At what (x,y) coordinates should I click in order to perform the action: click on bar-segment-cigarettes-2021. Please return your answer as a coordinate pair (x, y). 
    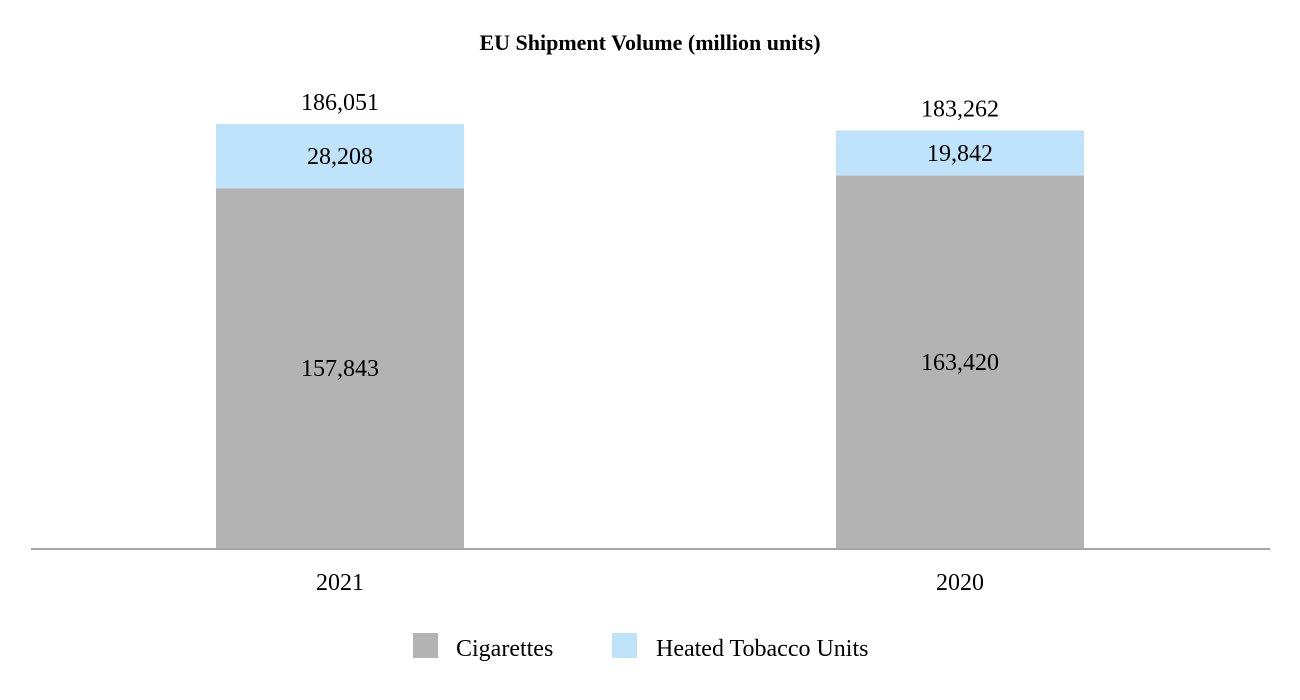
    Looking at the image, I should click on (340, 368).